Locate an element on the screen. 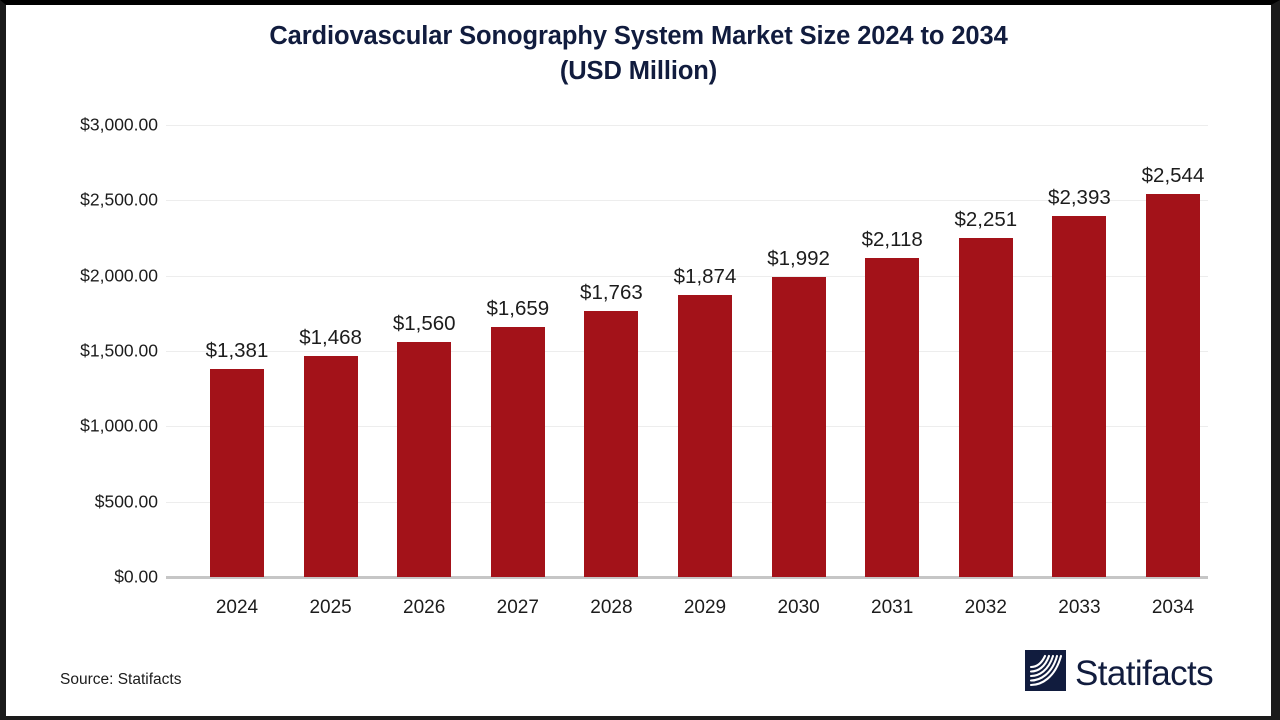 Image resolution: width=1280 pixels, height=720 pixels. axis-baseline is located at coordinates (687, 577).